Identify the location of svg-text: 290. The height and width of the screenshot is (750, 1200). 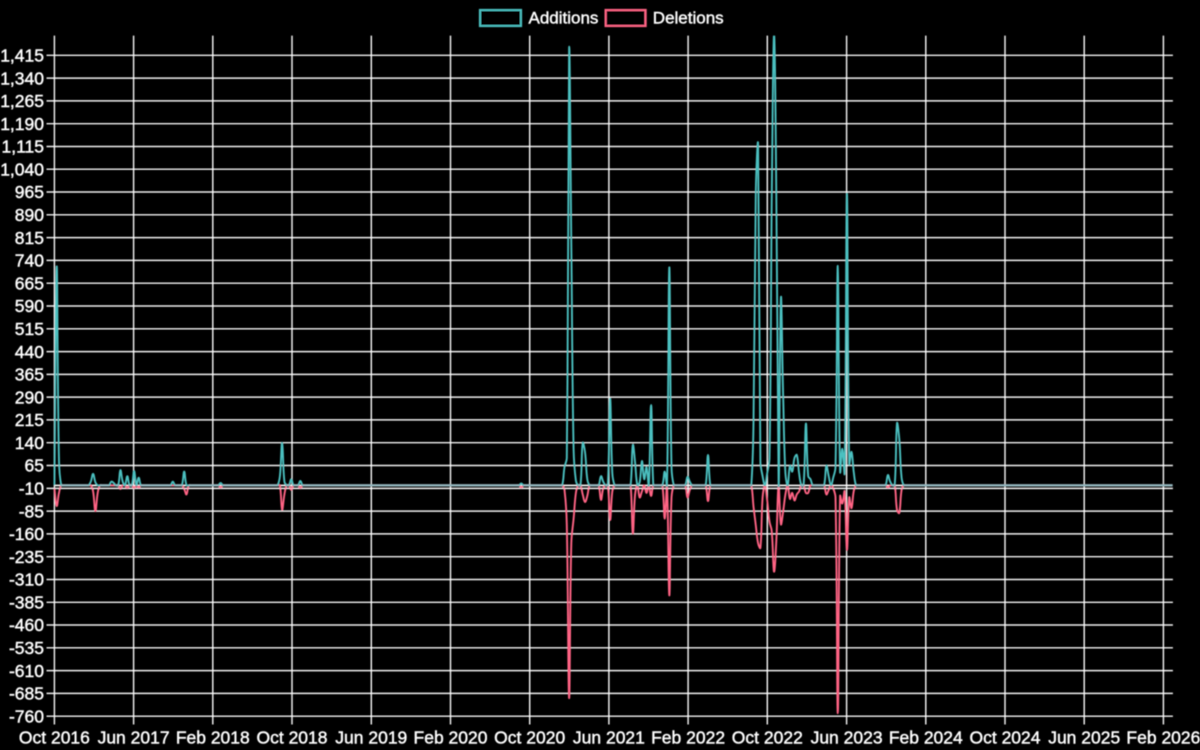
(29, 397).